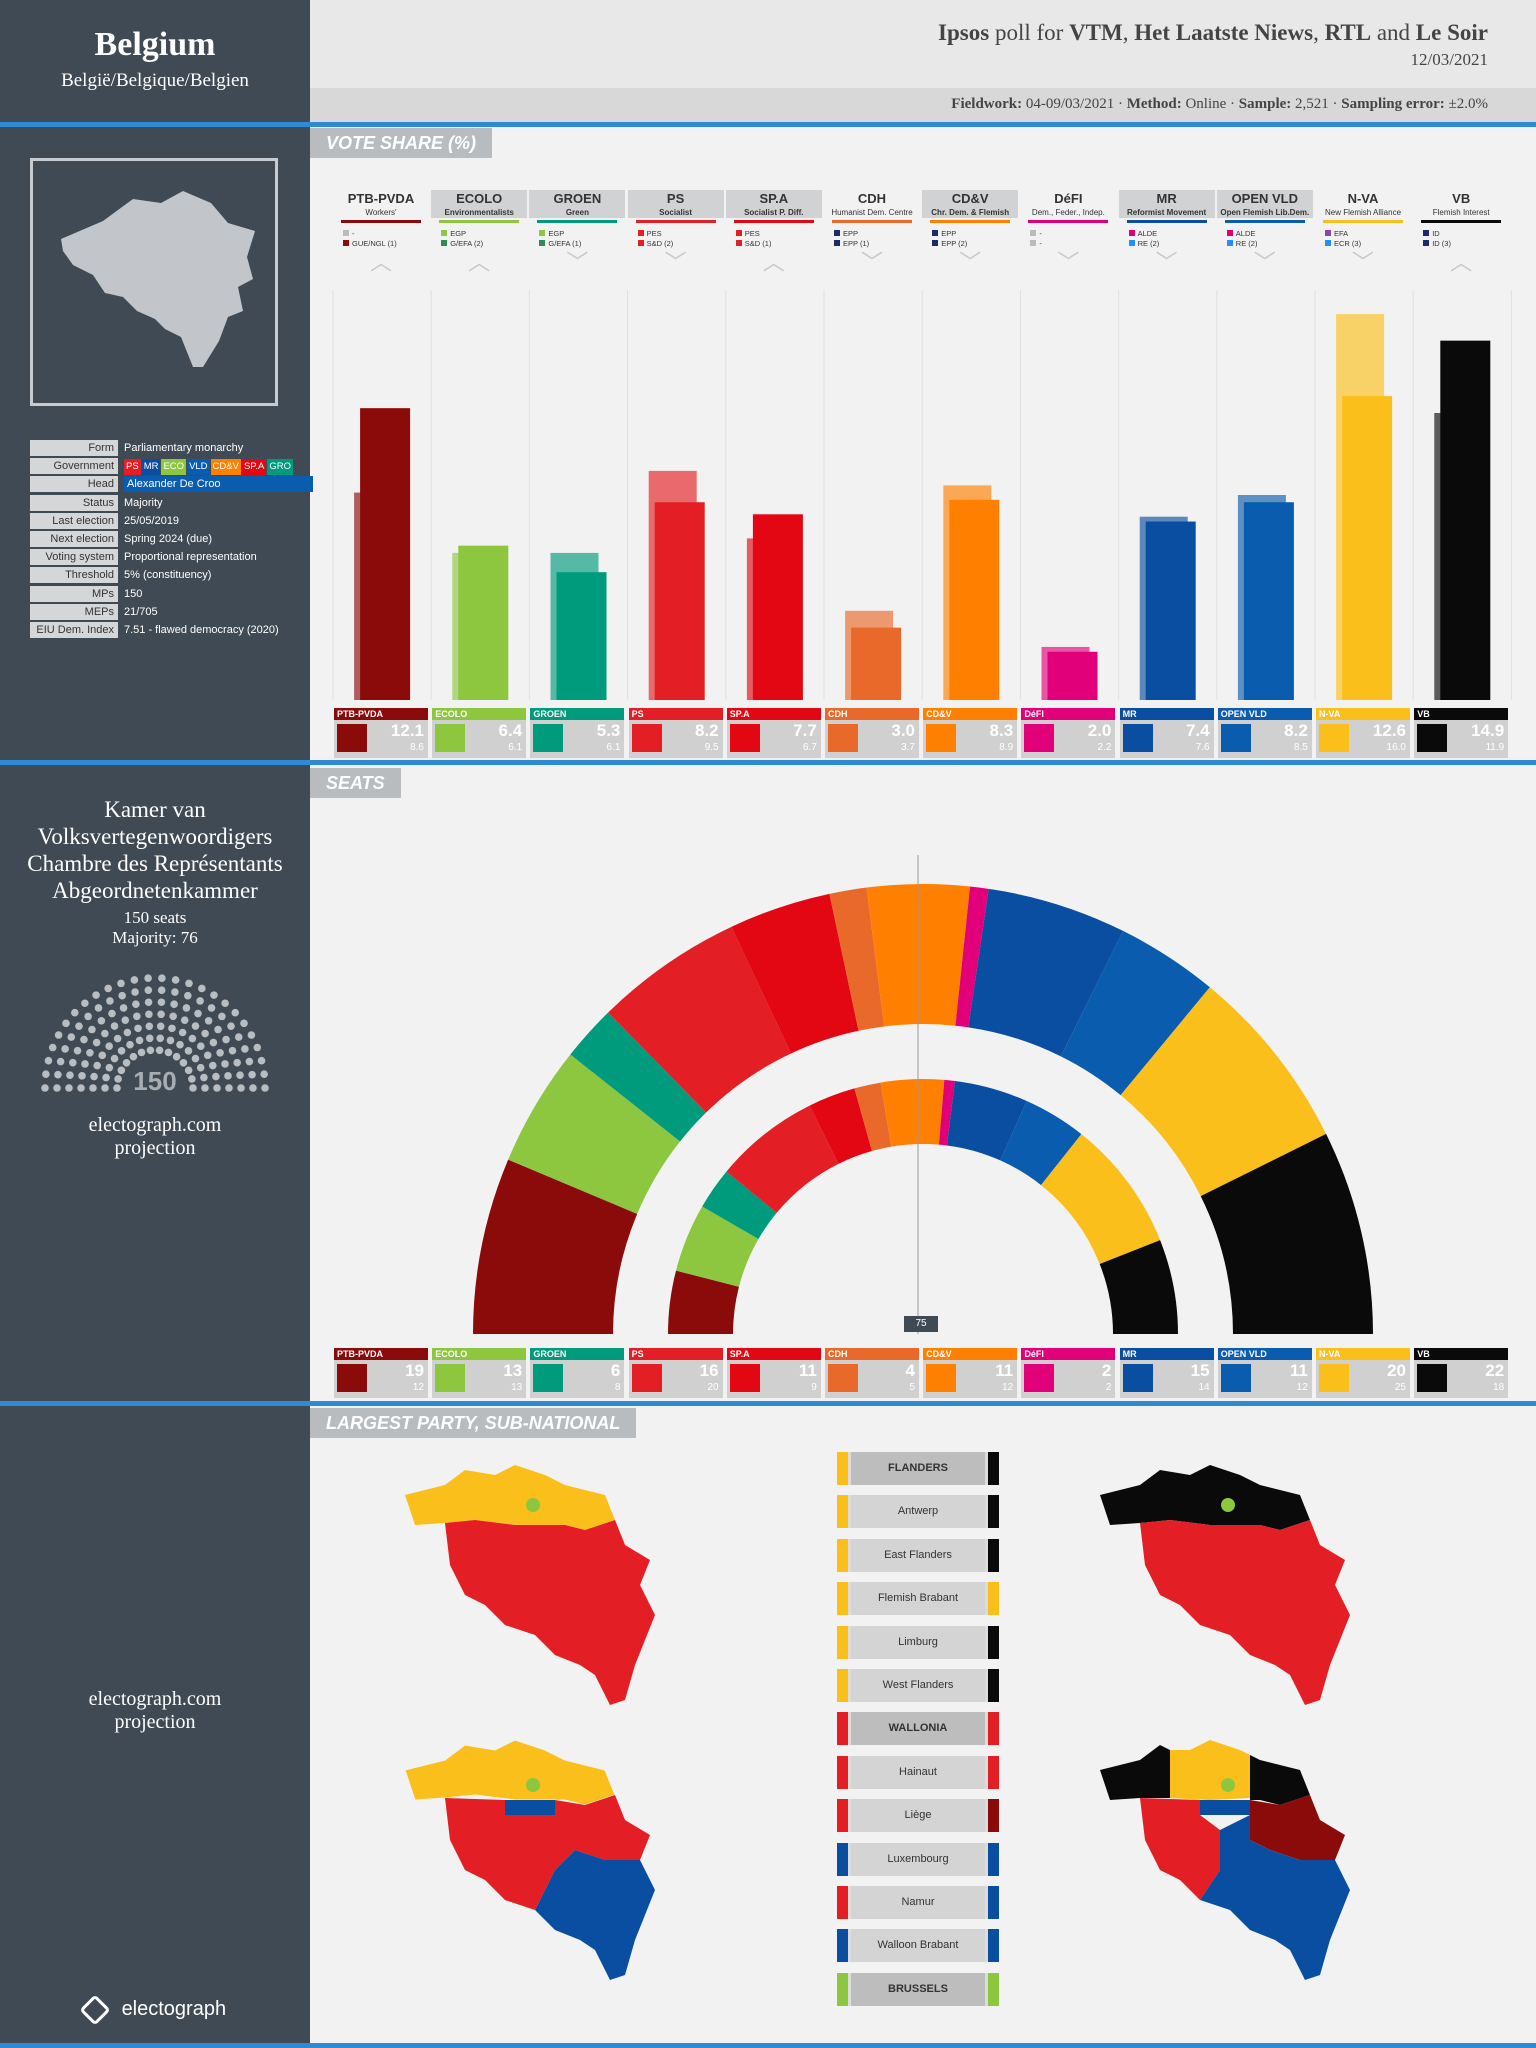  I want to click on result-previous-value: 25, so click(1400, 1387).